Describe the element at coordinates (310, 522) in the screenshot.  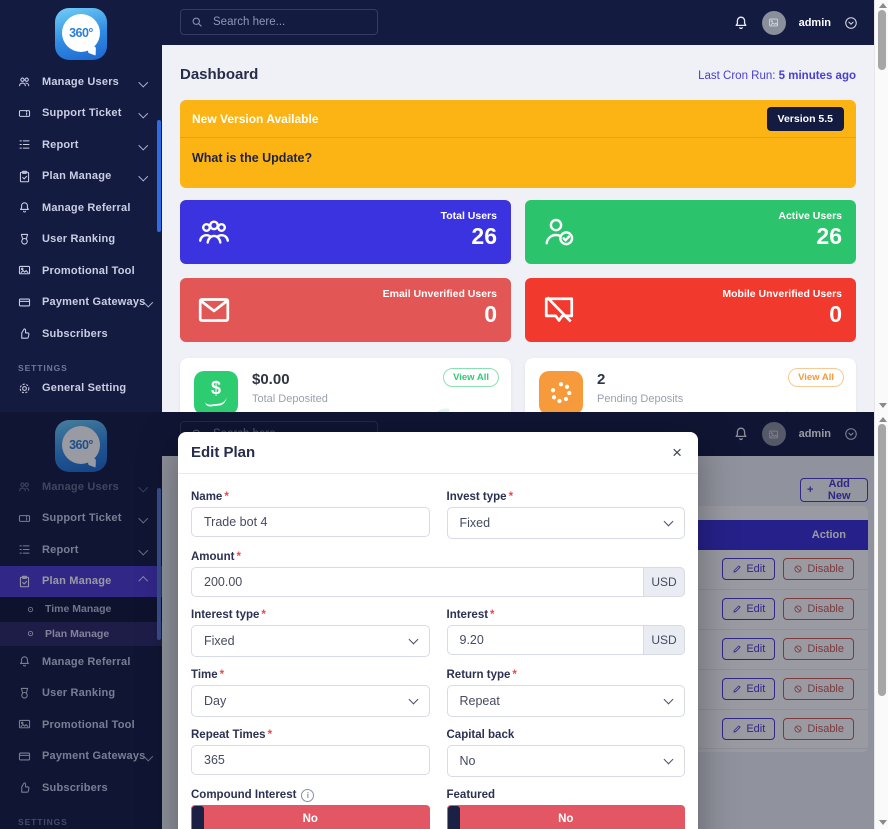
I see `name-input` at that location.